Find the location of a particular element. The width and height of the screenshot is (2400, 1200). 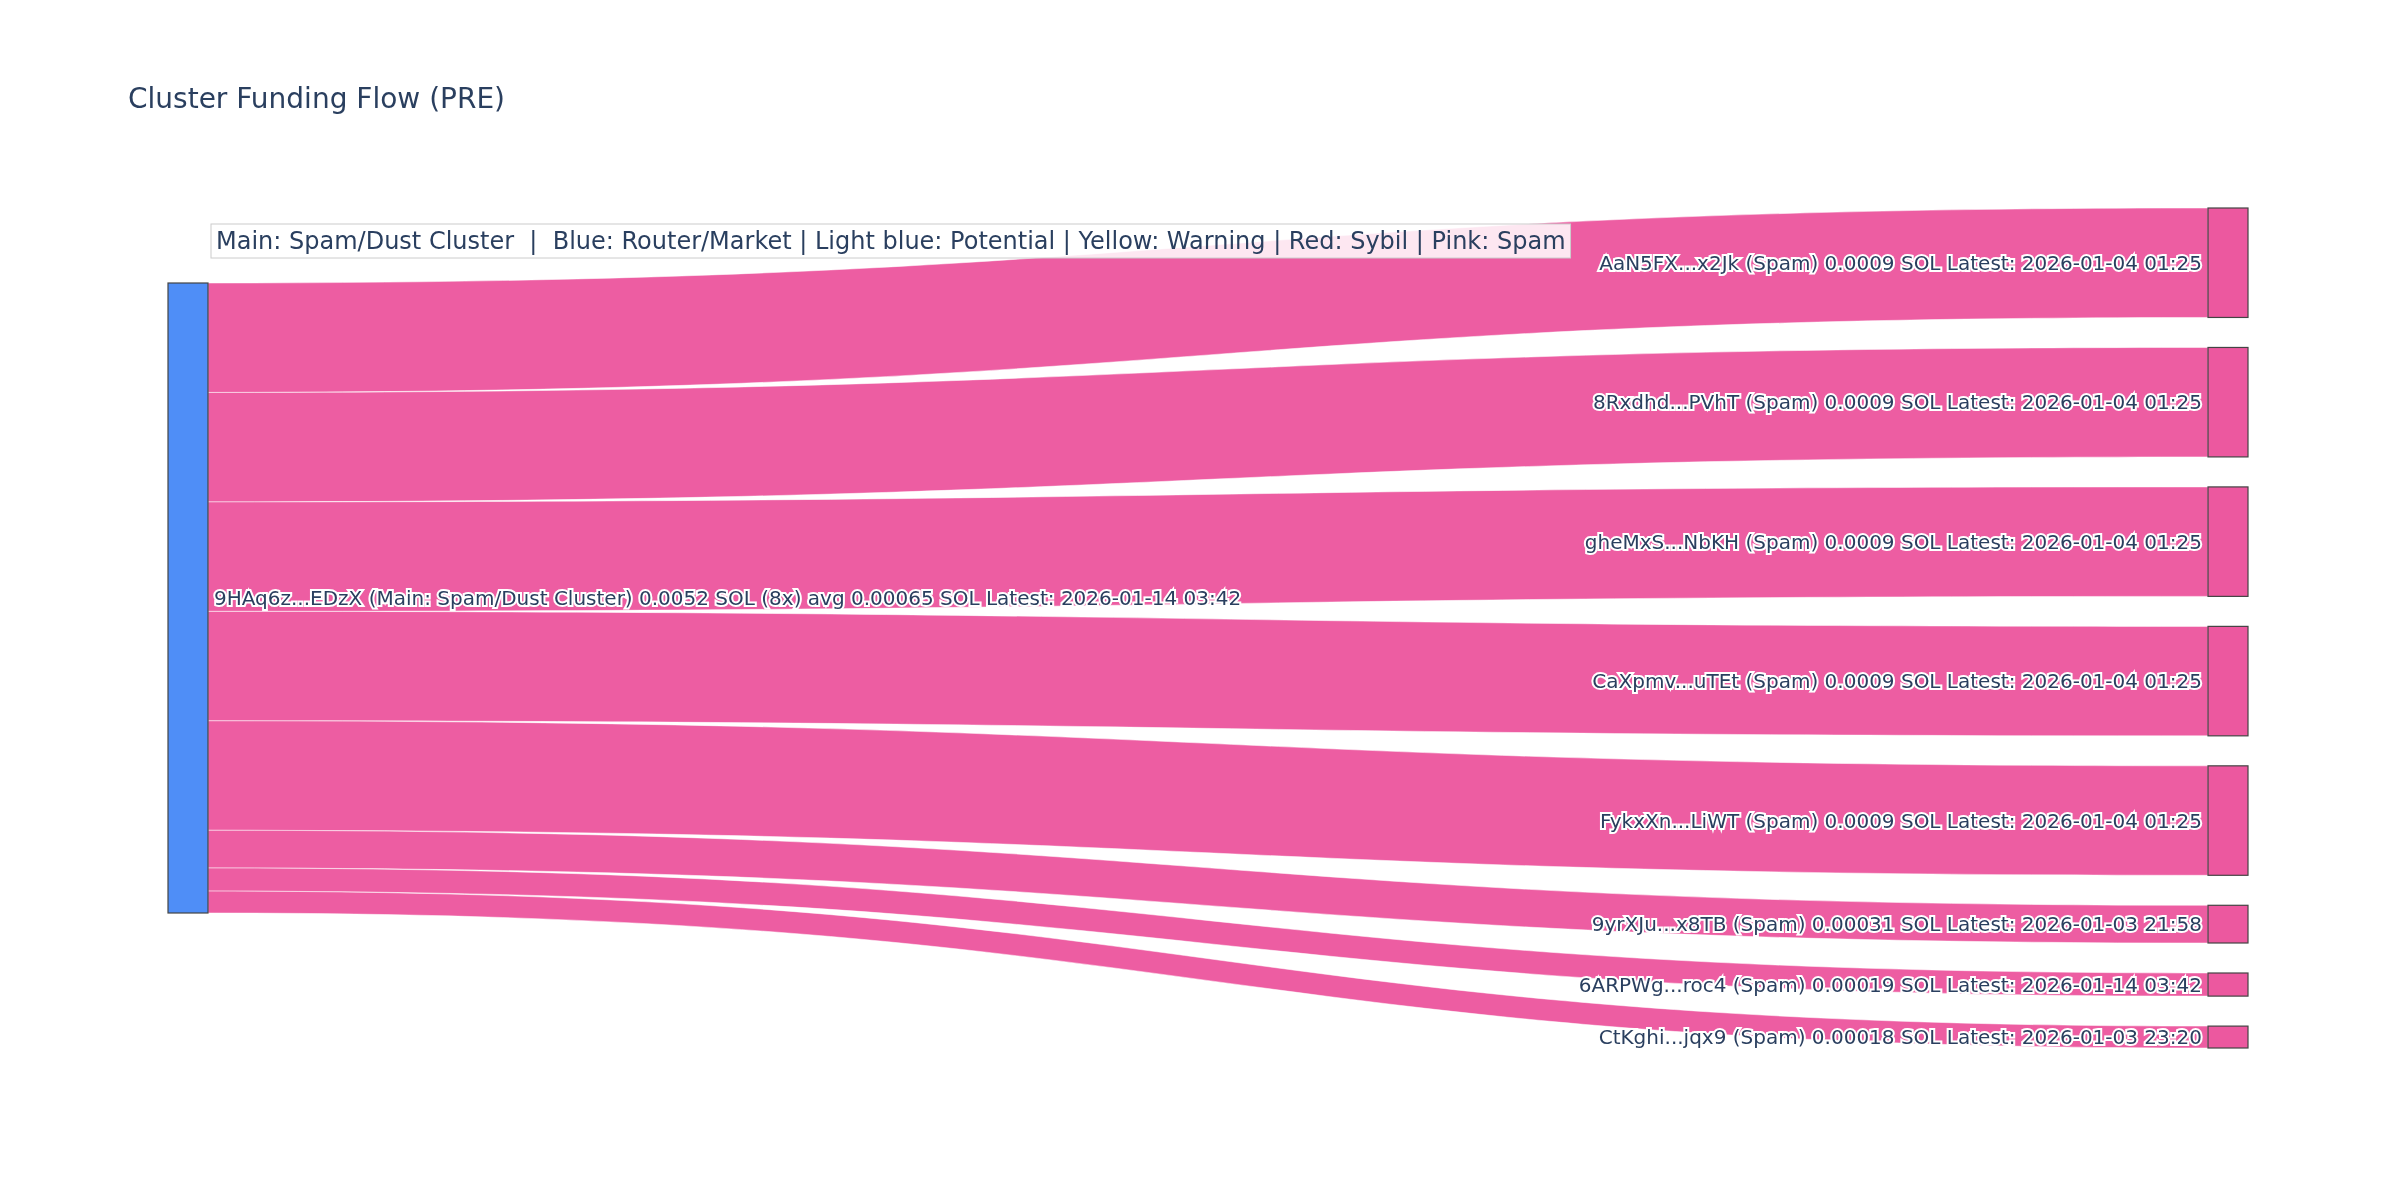

text: Cluster Funding Flow (PRE) is located at coordinates (317, 98).